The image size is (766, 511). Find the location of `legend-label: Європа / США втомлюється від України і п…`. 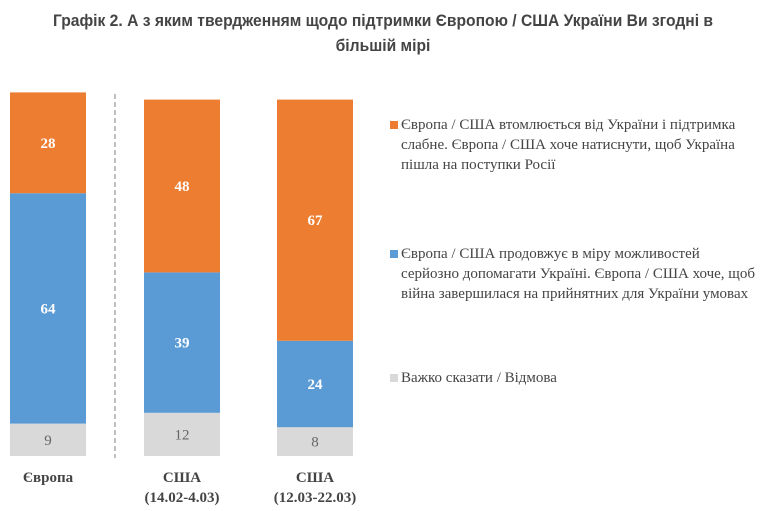

legend-label: Європа / США втомлюється від України і п… is located at coordinates (568, 145).